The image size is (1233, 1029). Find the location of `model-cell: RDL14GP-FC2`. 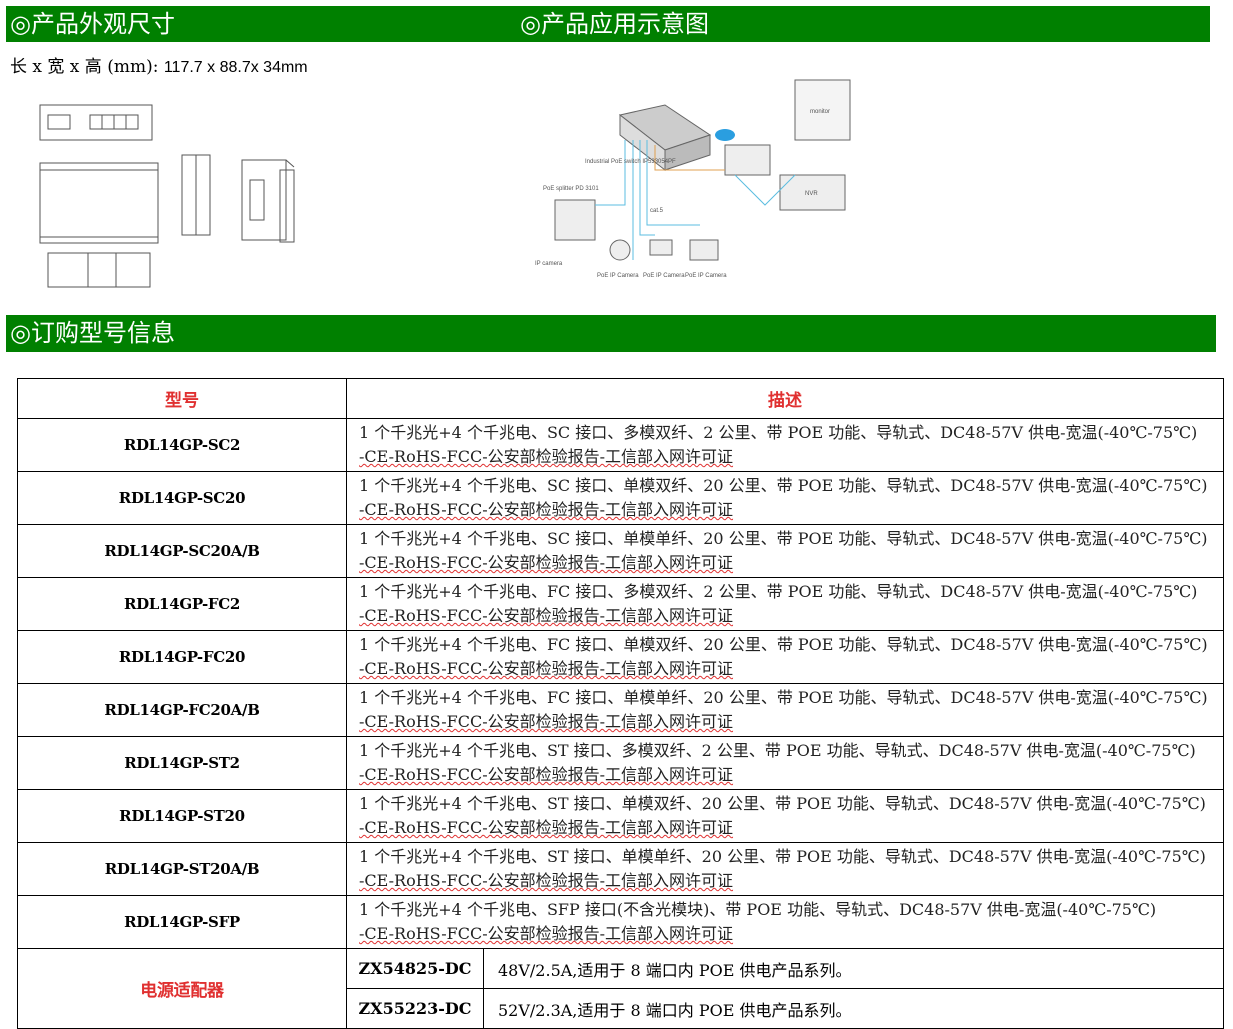

model-cell: RDL14GP-FC2 is located at coordinates (182, 604).